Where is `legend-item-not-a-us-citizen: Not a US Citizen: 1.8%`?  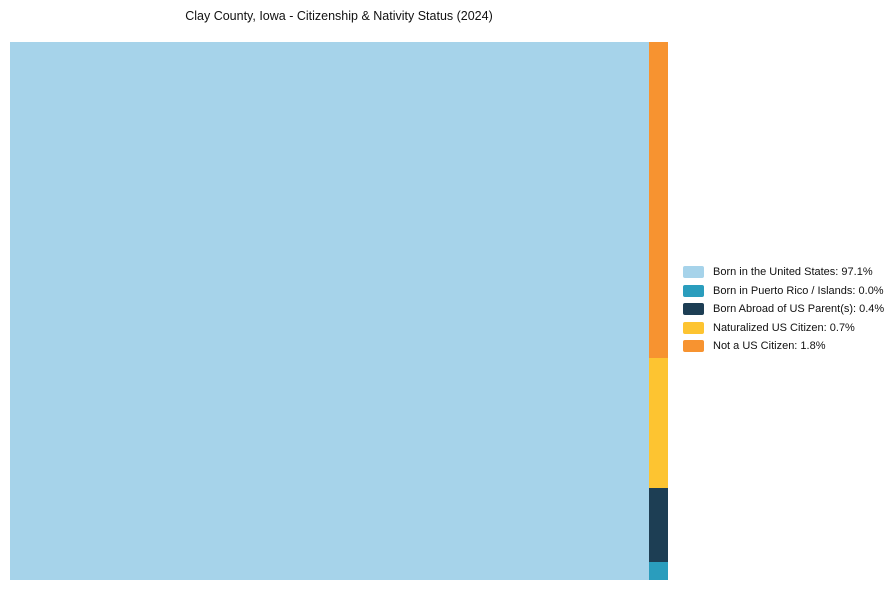
legend-item-not-a-us-citizen: Not a US Citizen: 1.8% is located at coordinates (783, 346).